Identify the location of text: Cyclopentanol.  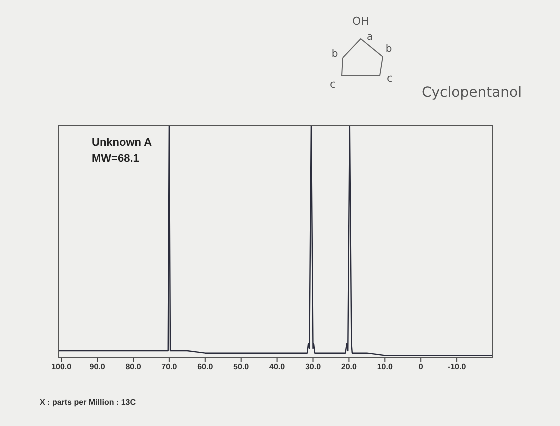
(472, 93).